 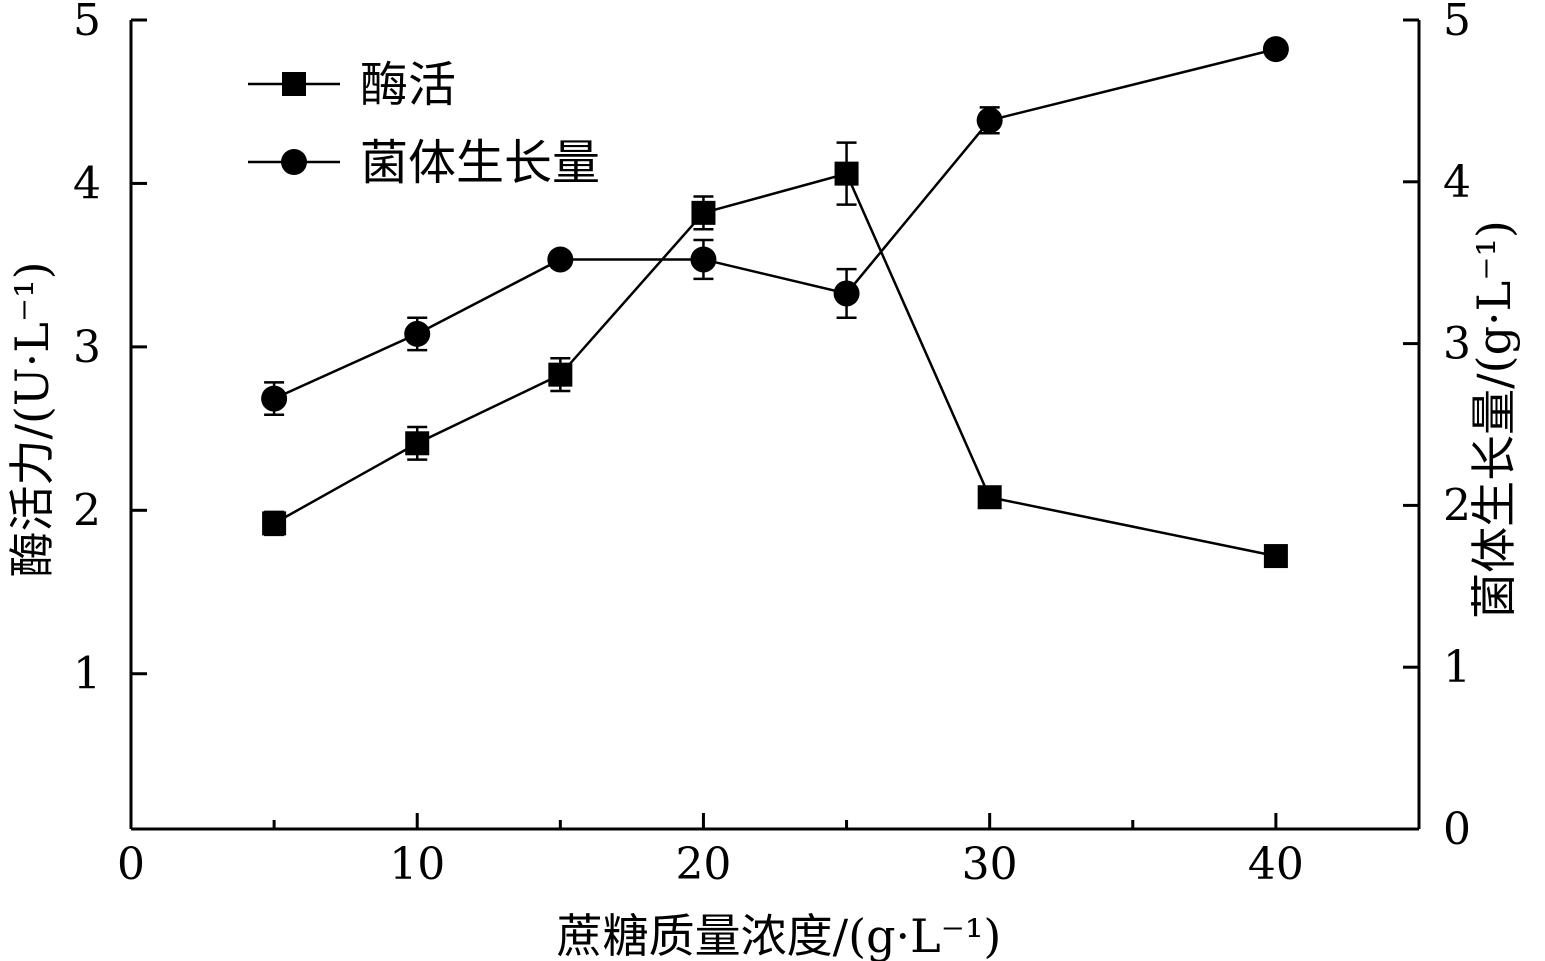 I want to click on y-right-axis-title: 菌体生长量/(g·L⁻¹), so click(x=1494, y=419).